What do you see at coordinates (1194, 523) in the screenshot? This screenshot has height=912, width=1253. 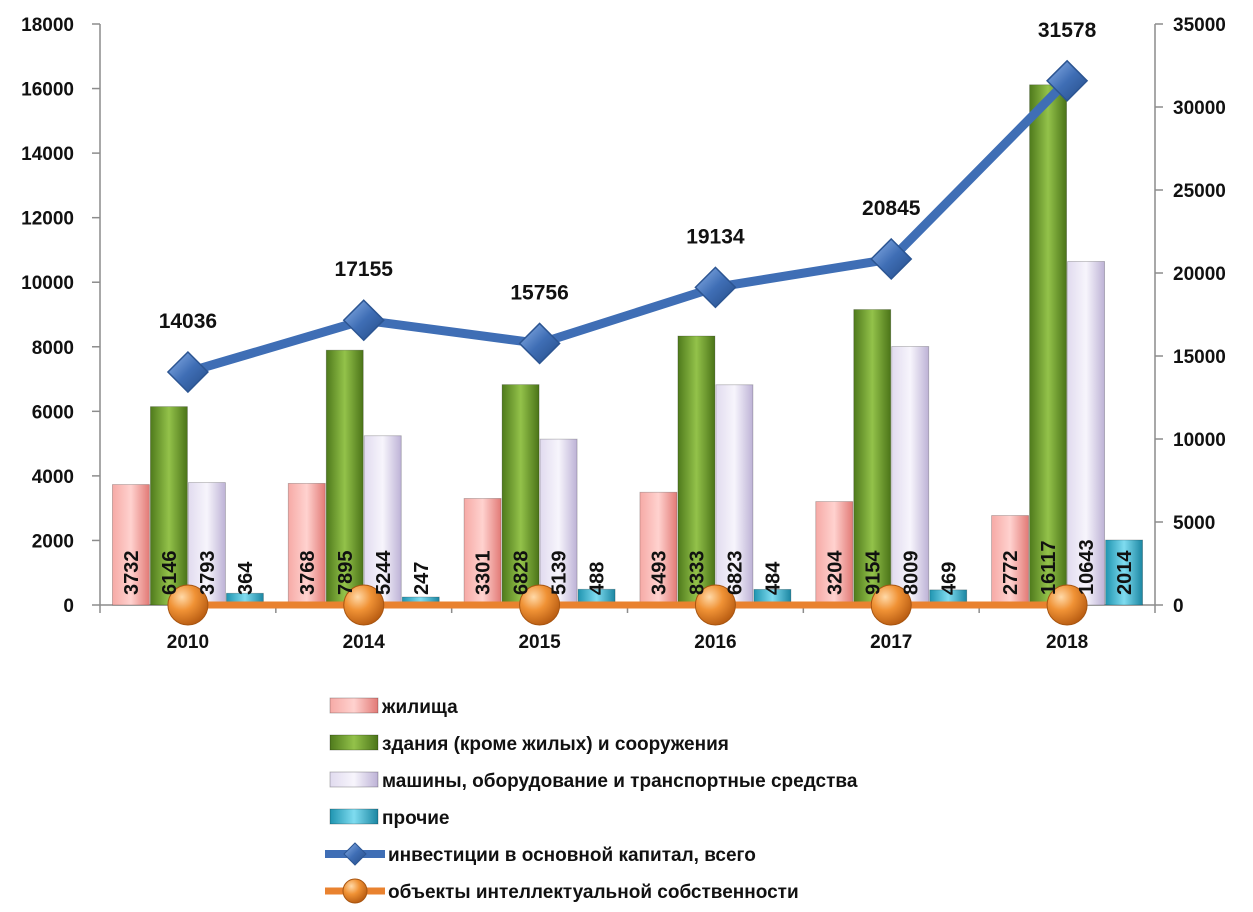 I see `y-right-tick-label: 5000` at bounding box center [1194, 523].